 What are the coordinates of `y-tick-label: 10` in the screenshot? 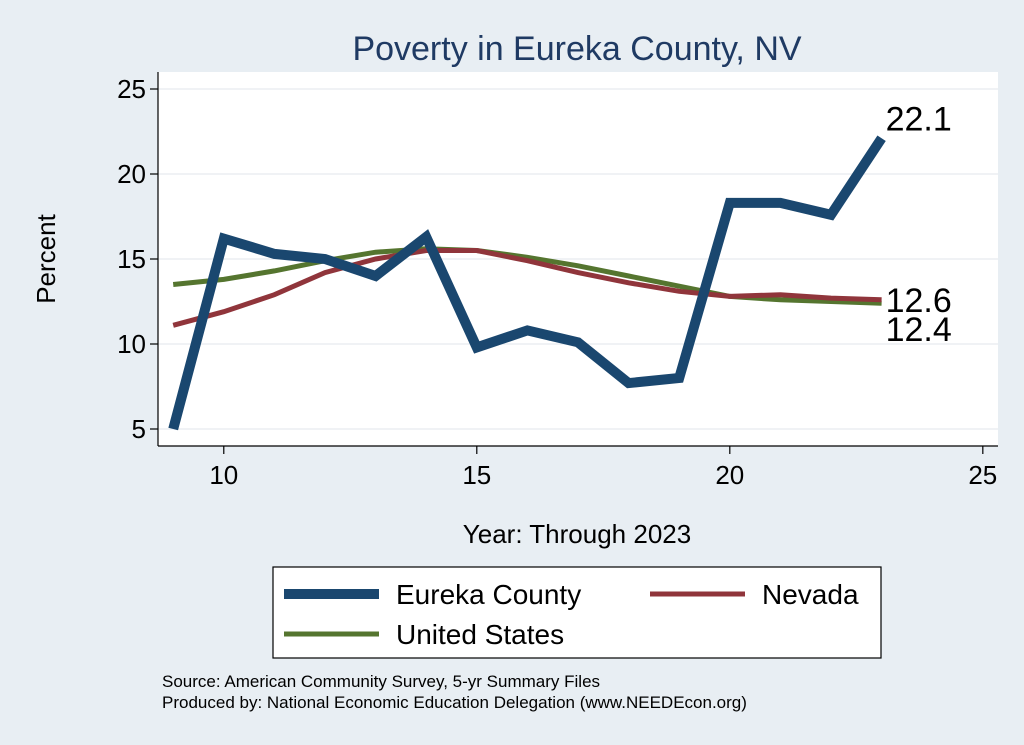 It's located at (131, 344).